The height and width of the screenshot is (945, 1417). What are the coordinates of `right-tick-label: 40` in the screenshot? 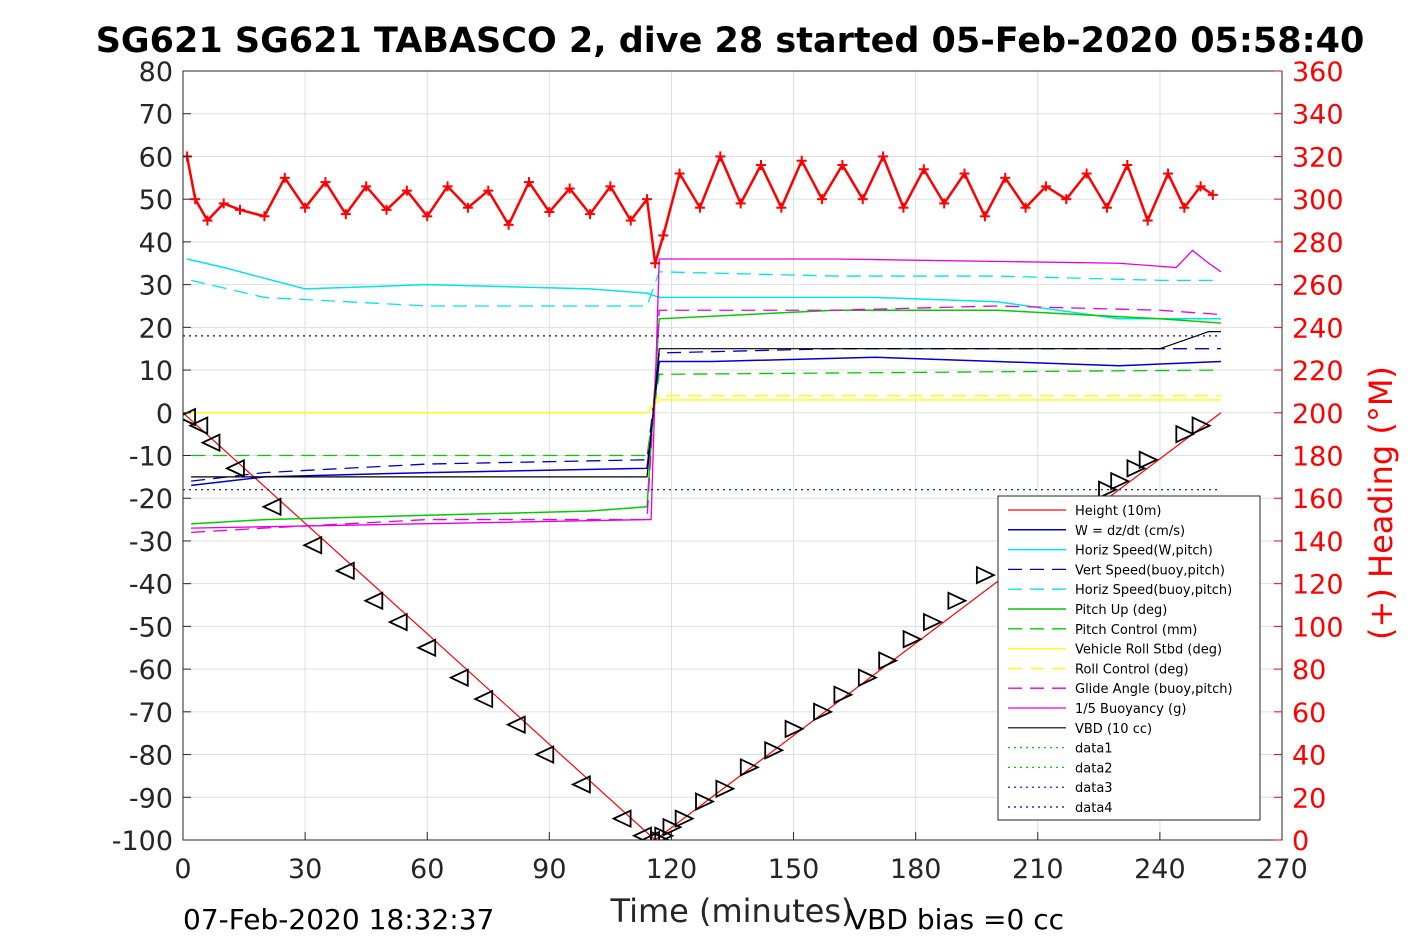 It's located at (1309, 756).